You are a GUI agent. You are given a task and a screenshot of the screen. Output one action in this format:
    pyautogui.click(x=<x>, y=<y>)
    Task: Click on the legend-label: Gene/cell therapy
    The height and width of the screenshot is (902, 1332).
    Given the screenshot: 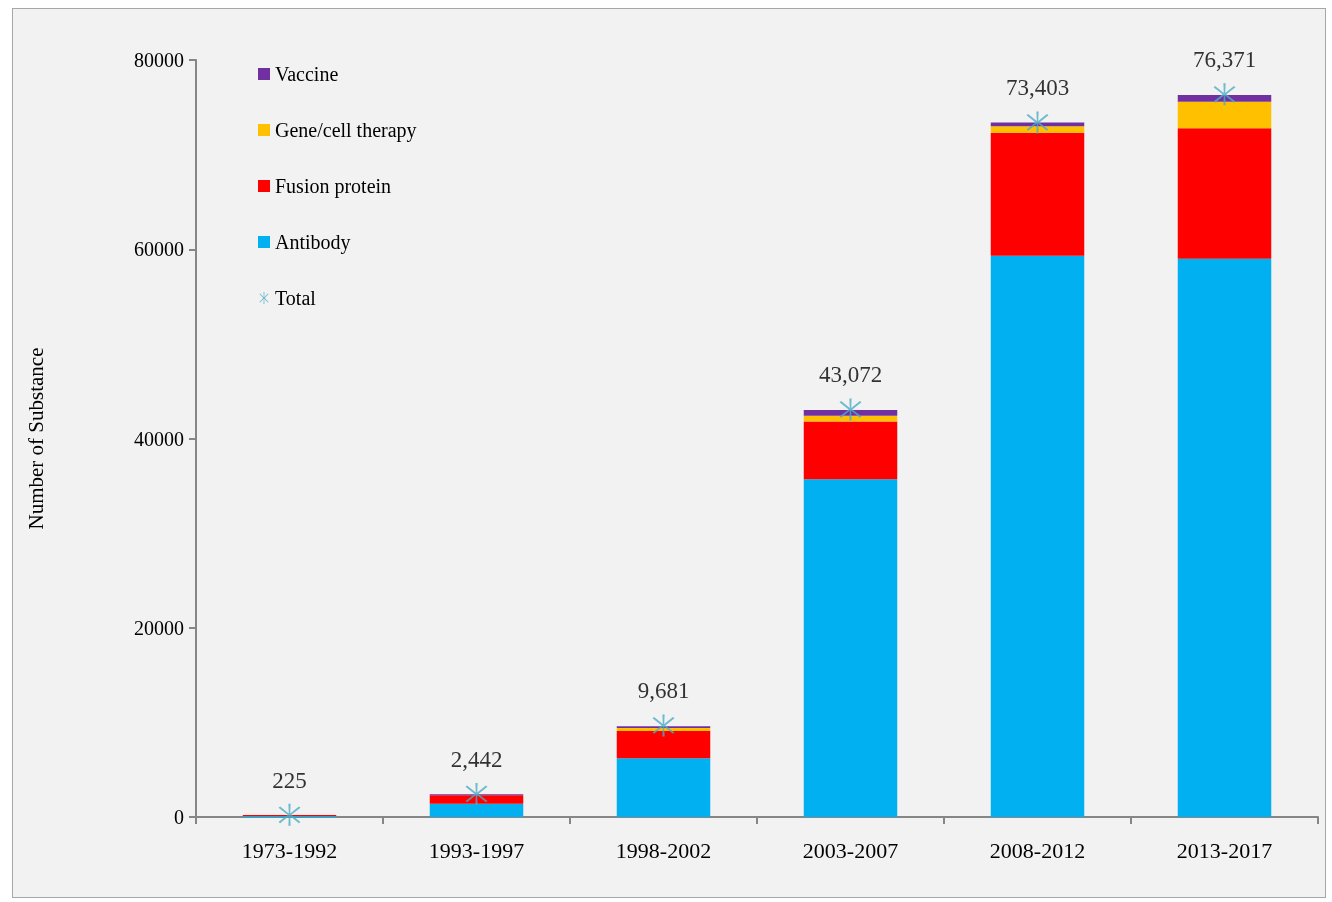 What is the action you would take?
    pyautogui.click(x=346, y=130)
    